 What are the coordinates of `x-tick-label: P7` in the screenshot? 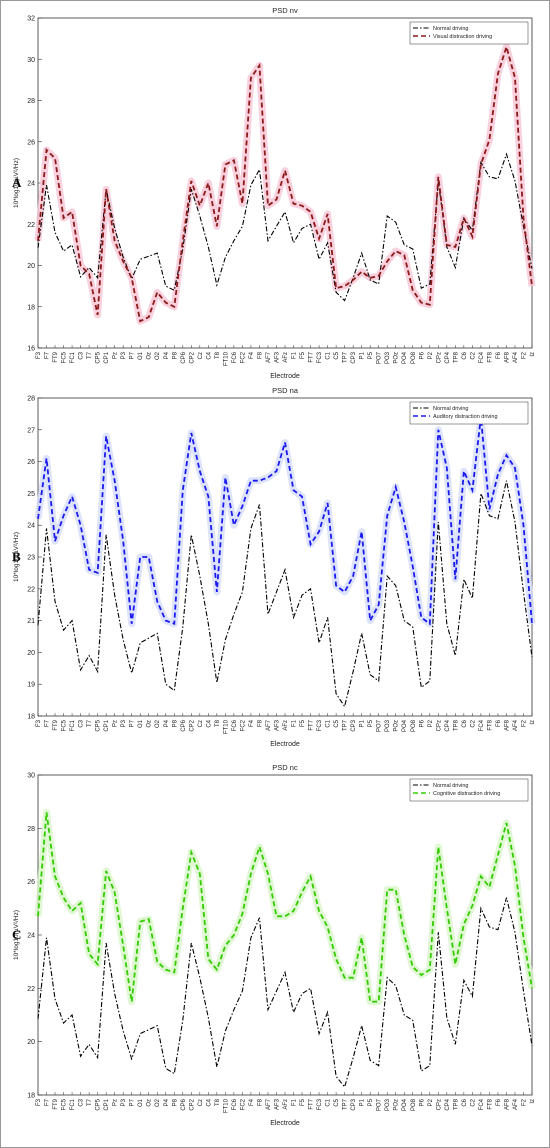 It's located at (133, 723).